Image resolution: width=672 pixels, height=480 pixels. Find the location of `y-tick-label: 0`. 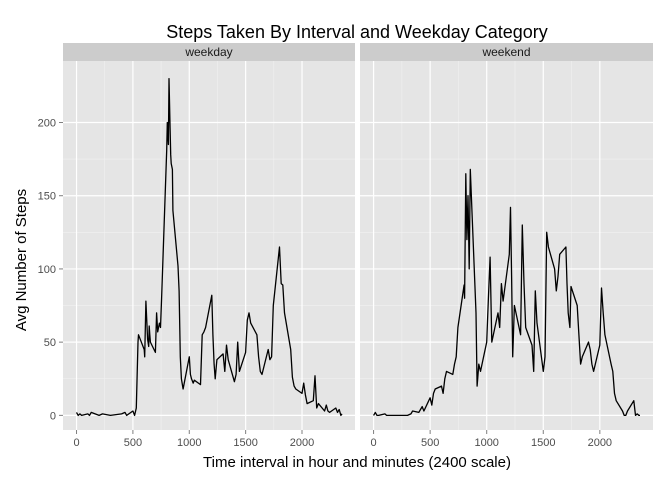

y-tick-label: 0 is located at coordinates (53, 416).